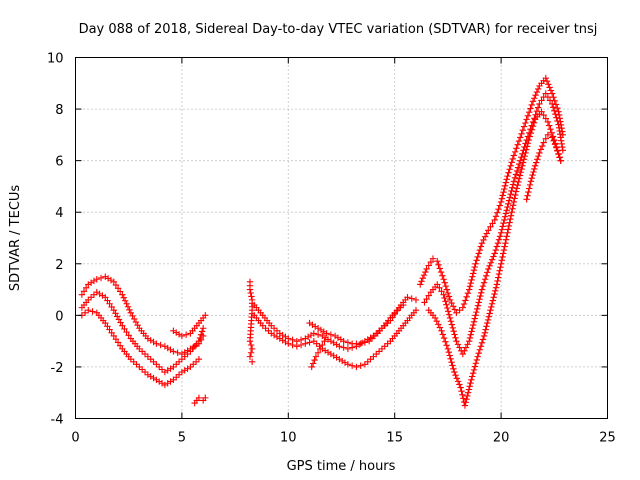 The width and height of the screenshot is (640, 480). Describe the element at coordinates (341, 466) in the screenshot. I see `x-axis-label: GPS time / hours` at that location.